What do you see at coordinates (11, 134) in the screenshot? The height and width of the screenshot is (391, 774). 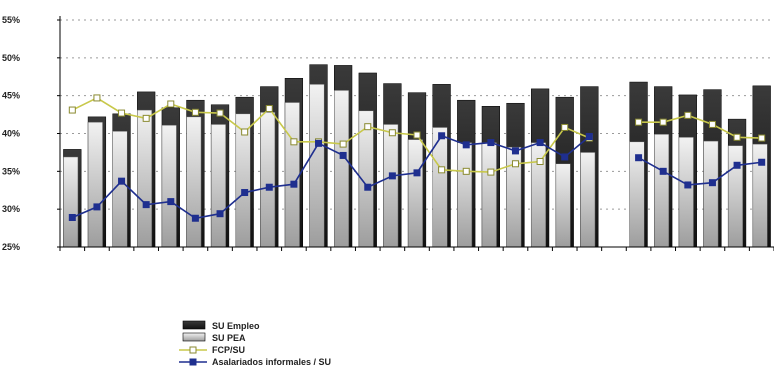 I see `y-tick-label: 40%` at bounding box center [11, 134].